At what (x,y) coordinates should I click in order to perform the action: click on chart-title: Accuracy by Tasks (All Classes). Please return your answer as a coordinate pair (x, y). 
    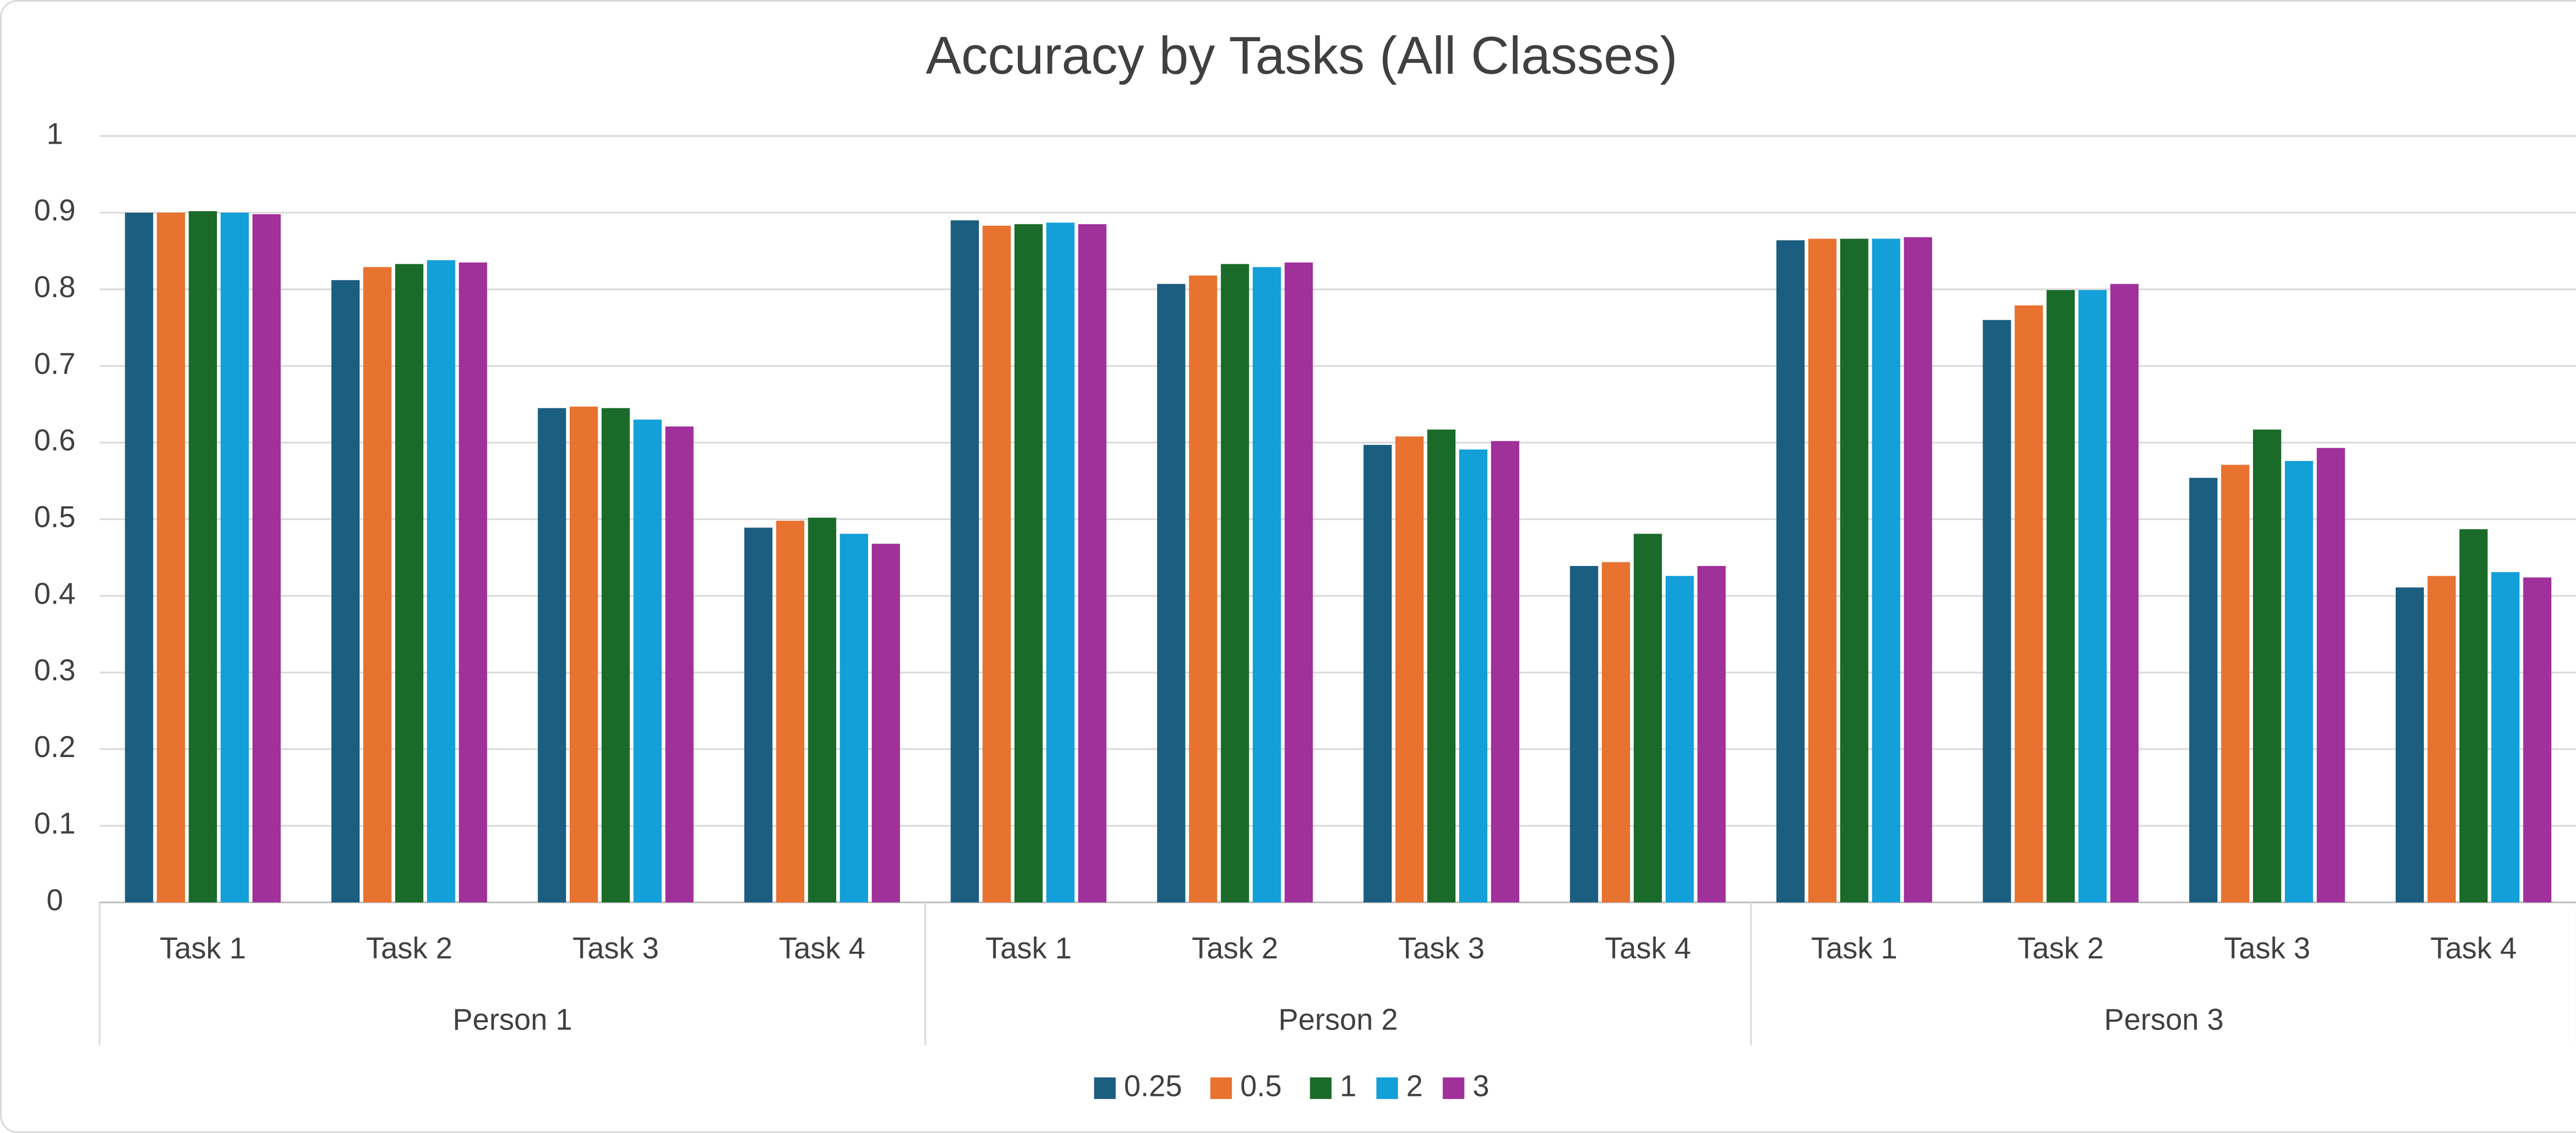
    Looking at the image, I should click on (1301, 55).